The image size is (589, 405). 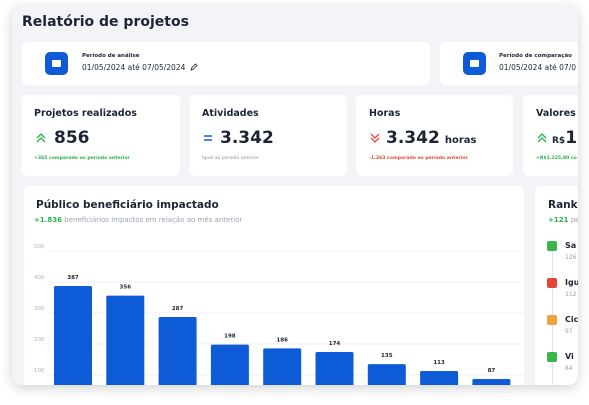 What do you see at coordinates (557, 113) in the screenshot?
I see `stat-title: Valores a` at bounding box center [557, 113].